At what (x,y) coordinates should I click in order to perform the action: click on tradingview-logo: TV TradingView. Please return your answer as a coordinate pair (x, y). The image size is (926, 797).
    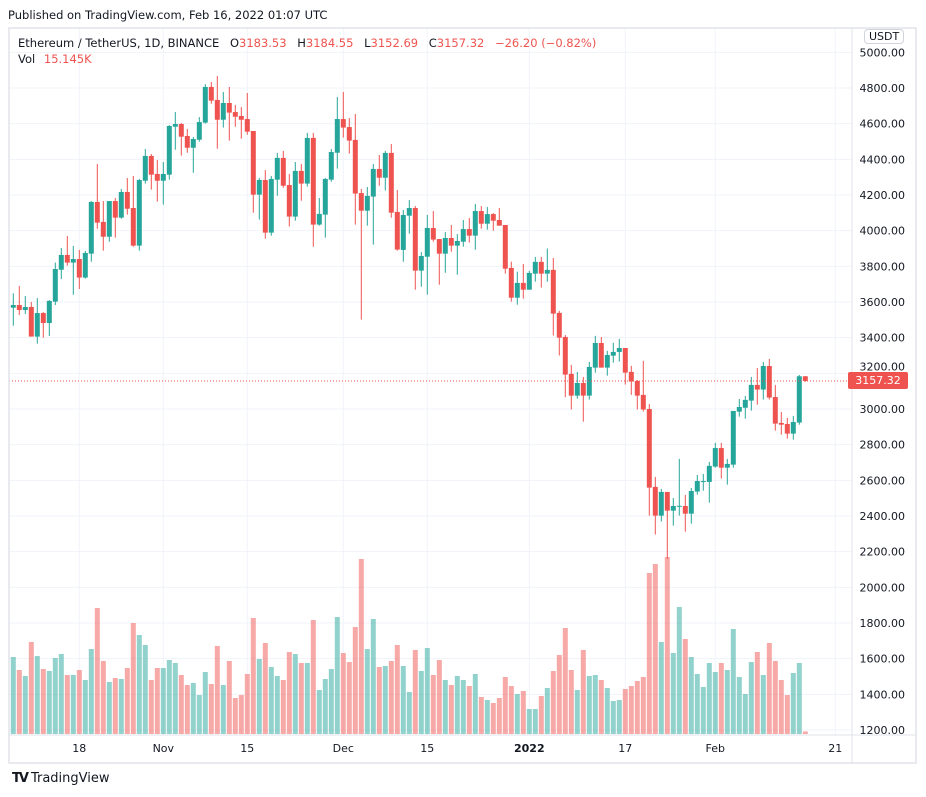
    Looking at the image, I should click on (60, 778).